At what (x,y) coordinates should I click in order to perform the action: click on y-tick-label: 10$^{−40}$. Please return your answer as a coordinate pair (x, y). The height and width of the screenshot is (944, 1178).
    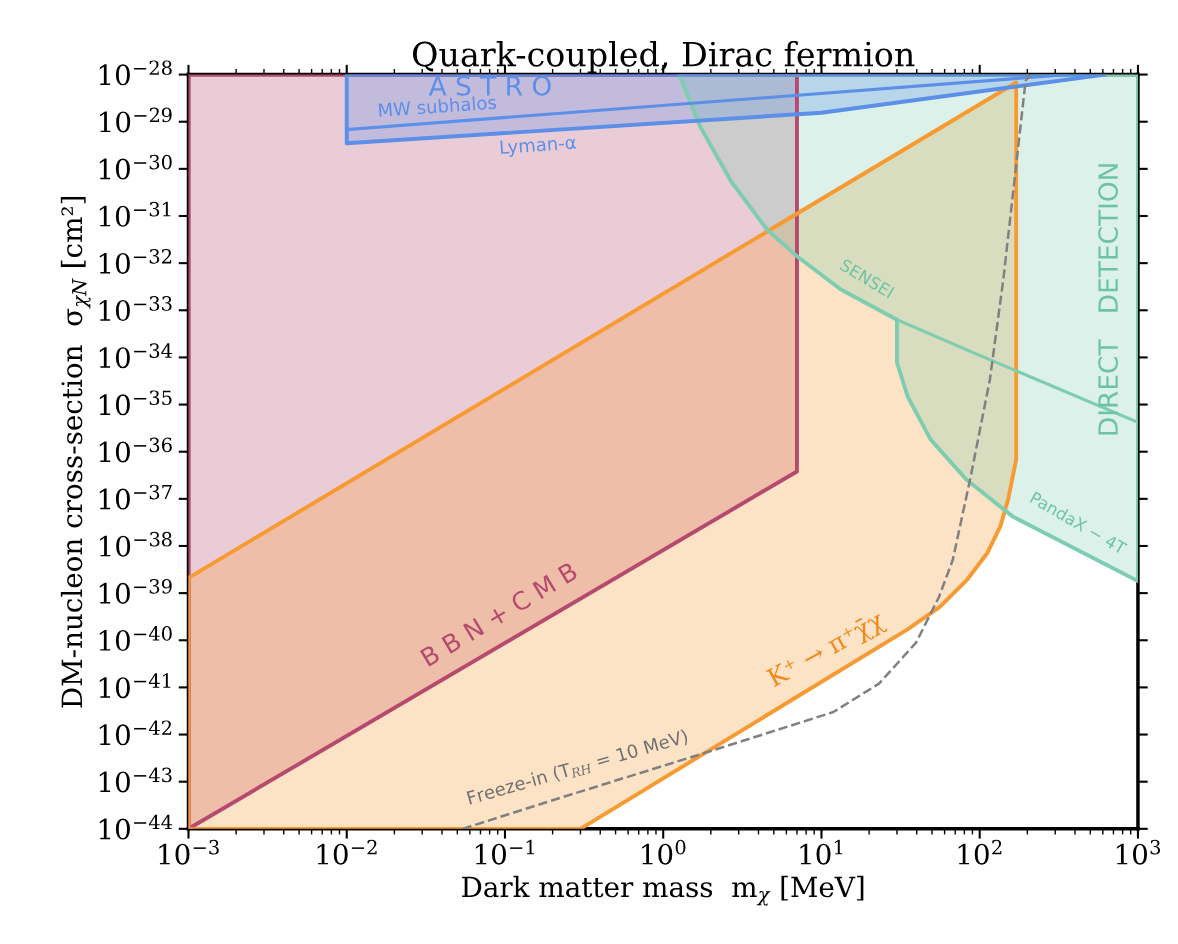
    Looking at the image, I should click on (135, 639).